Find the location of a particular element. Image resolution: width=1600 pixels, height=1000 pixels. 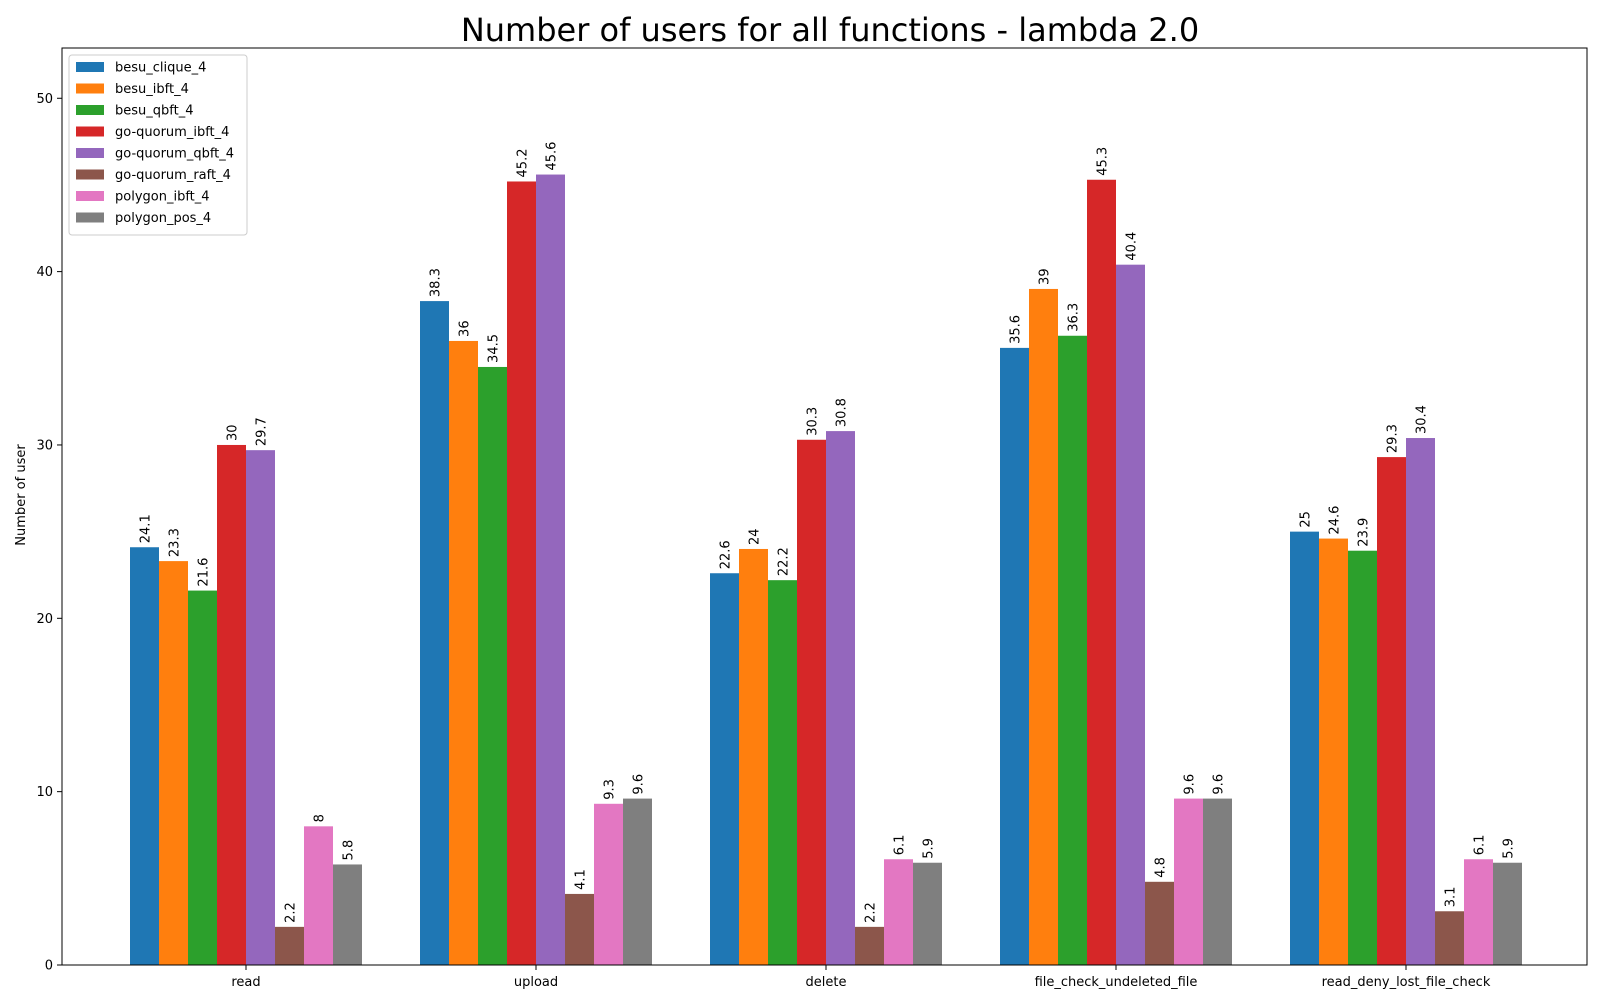

bar-go-quorum_ibft_4-read is located at coordinates (231, 705).